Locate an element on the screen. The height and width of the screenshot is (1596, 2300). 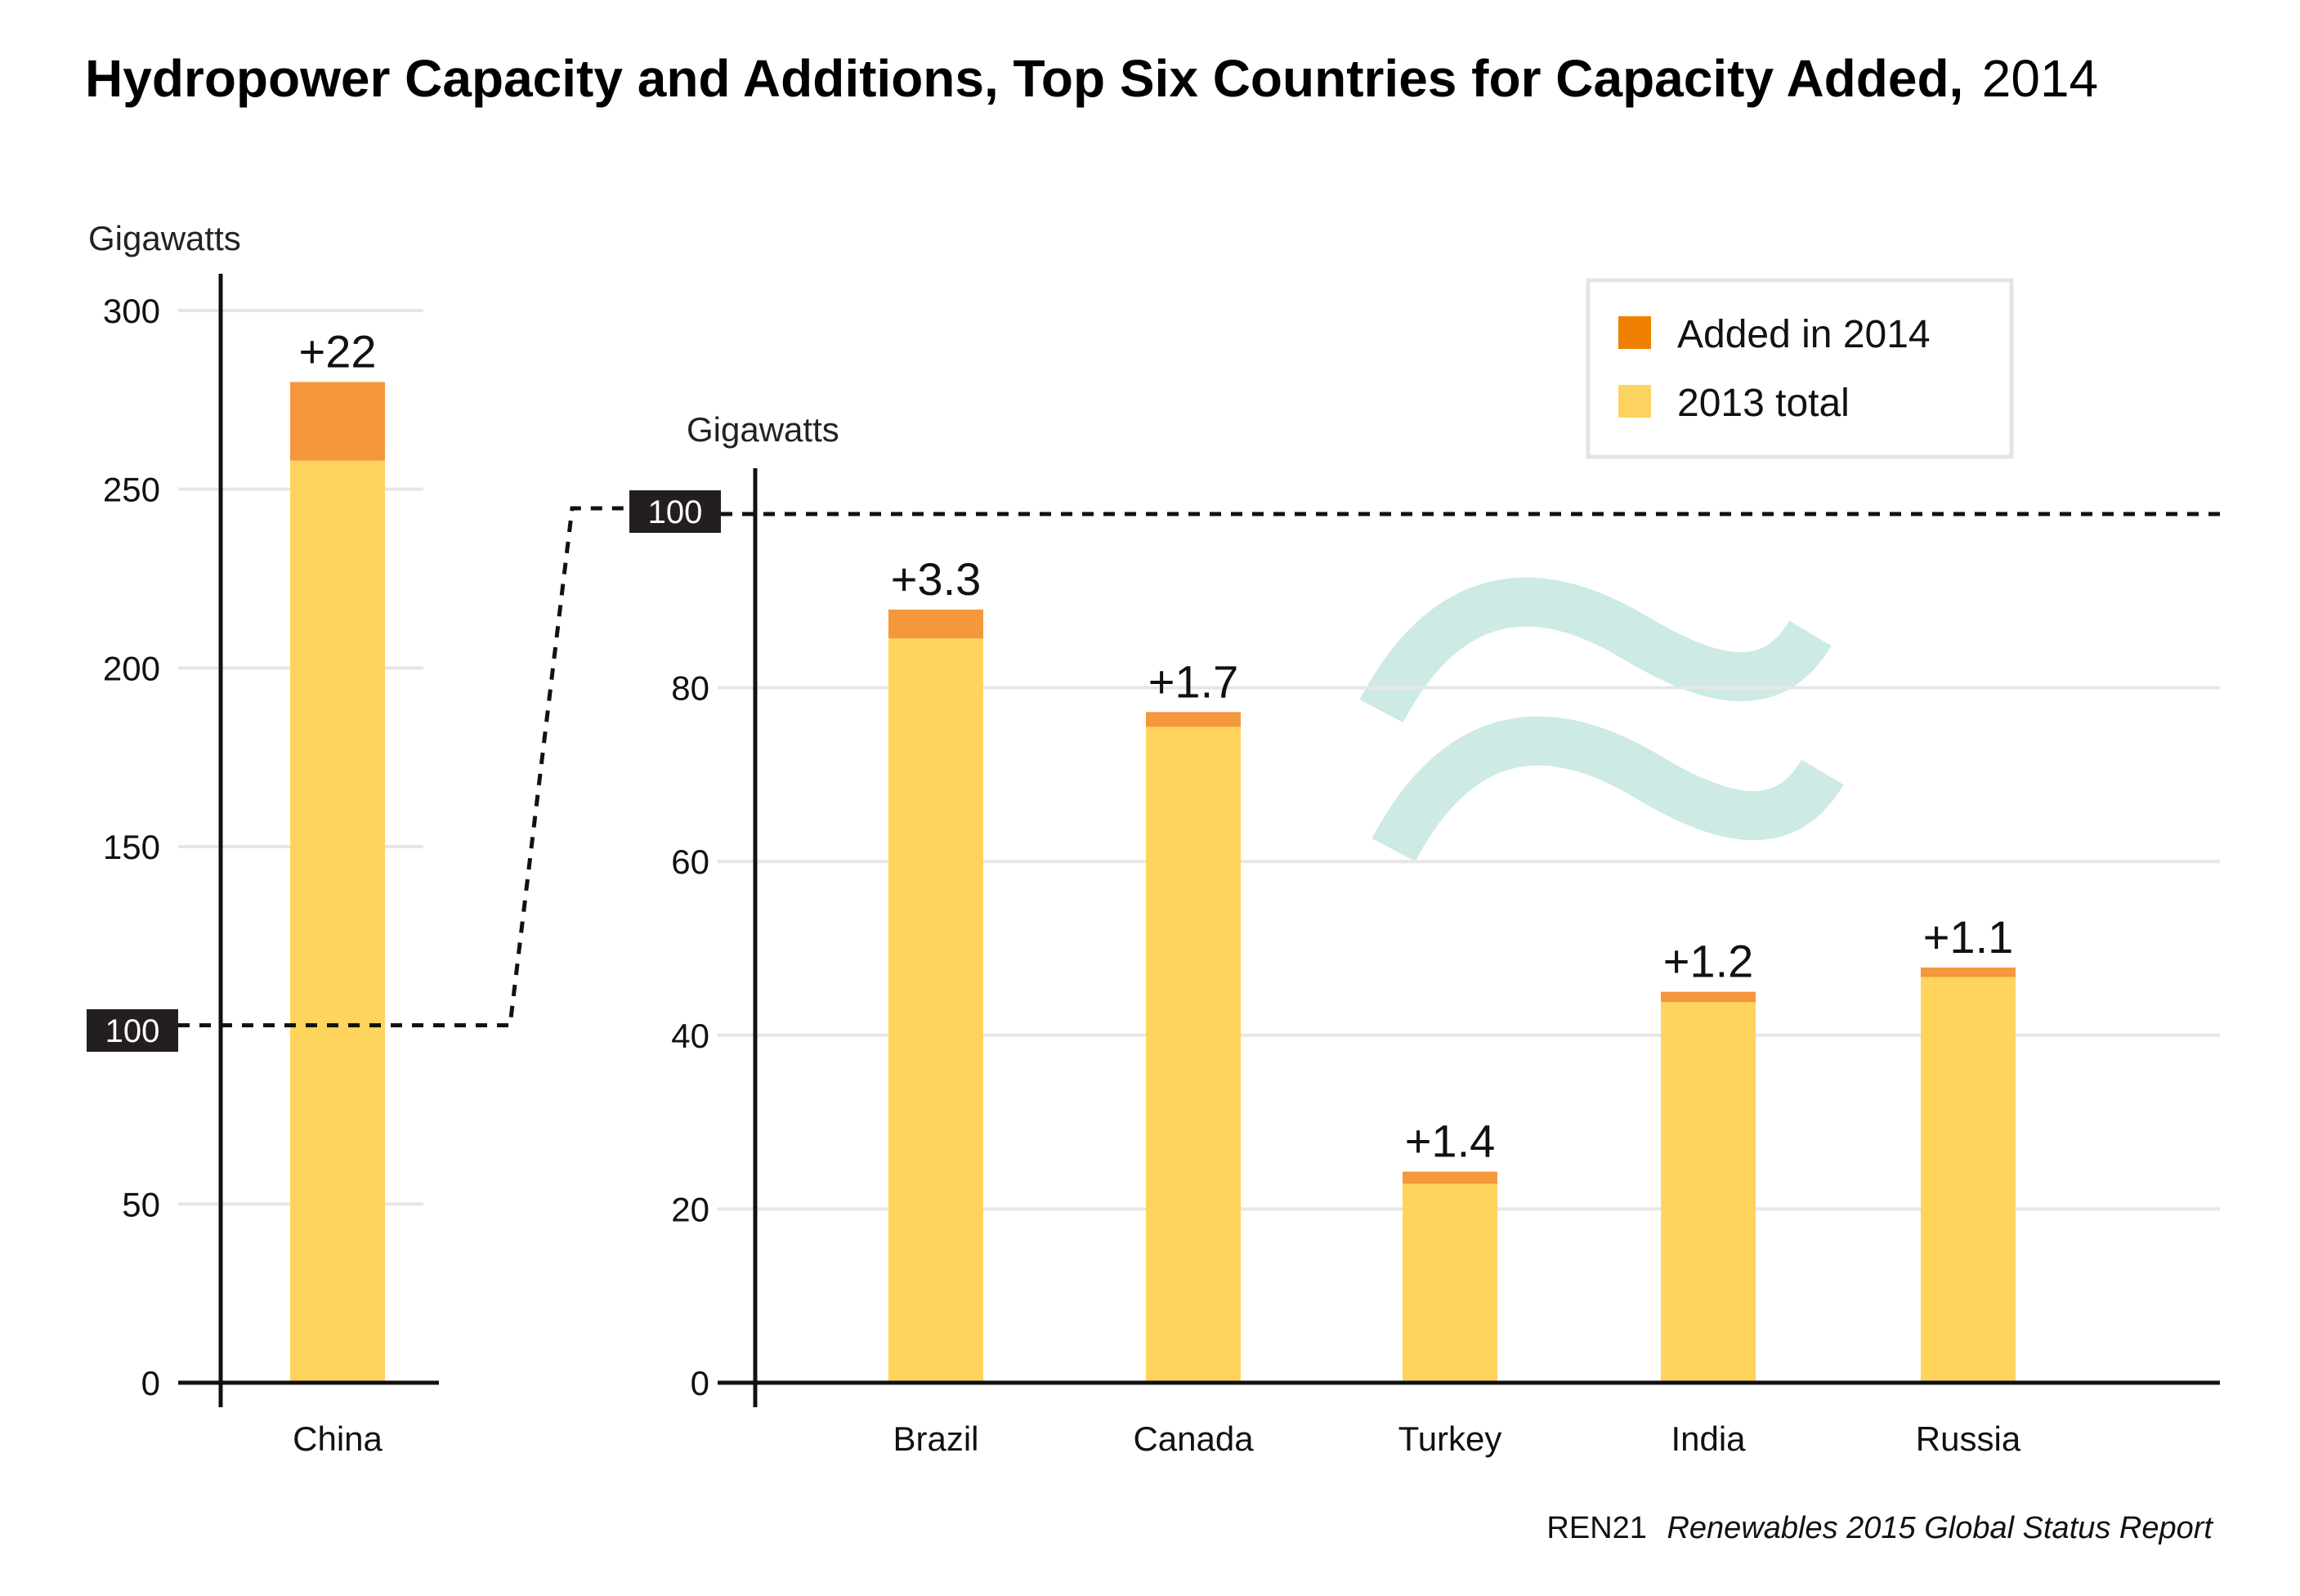
reference-label-box-others is located at coordinates (675, 511).